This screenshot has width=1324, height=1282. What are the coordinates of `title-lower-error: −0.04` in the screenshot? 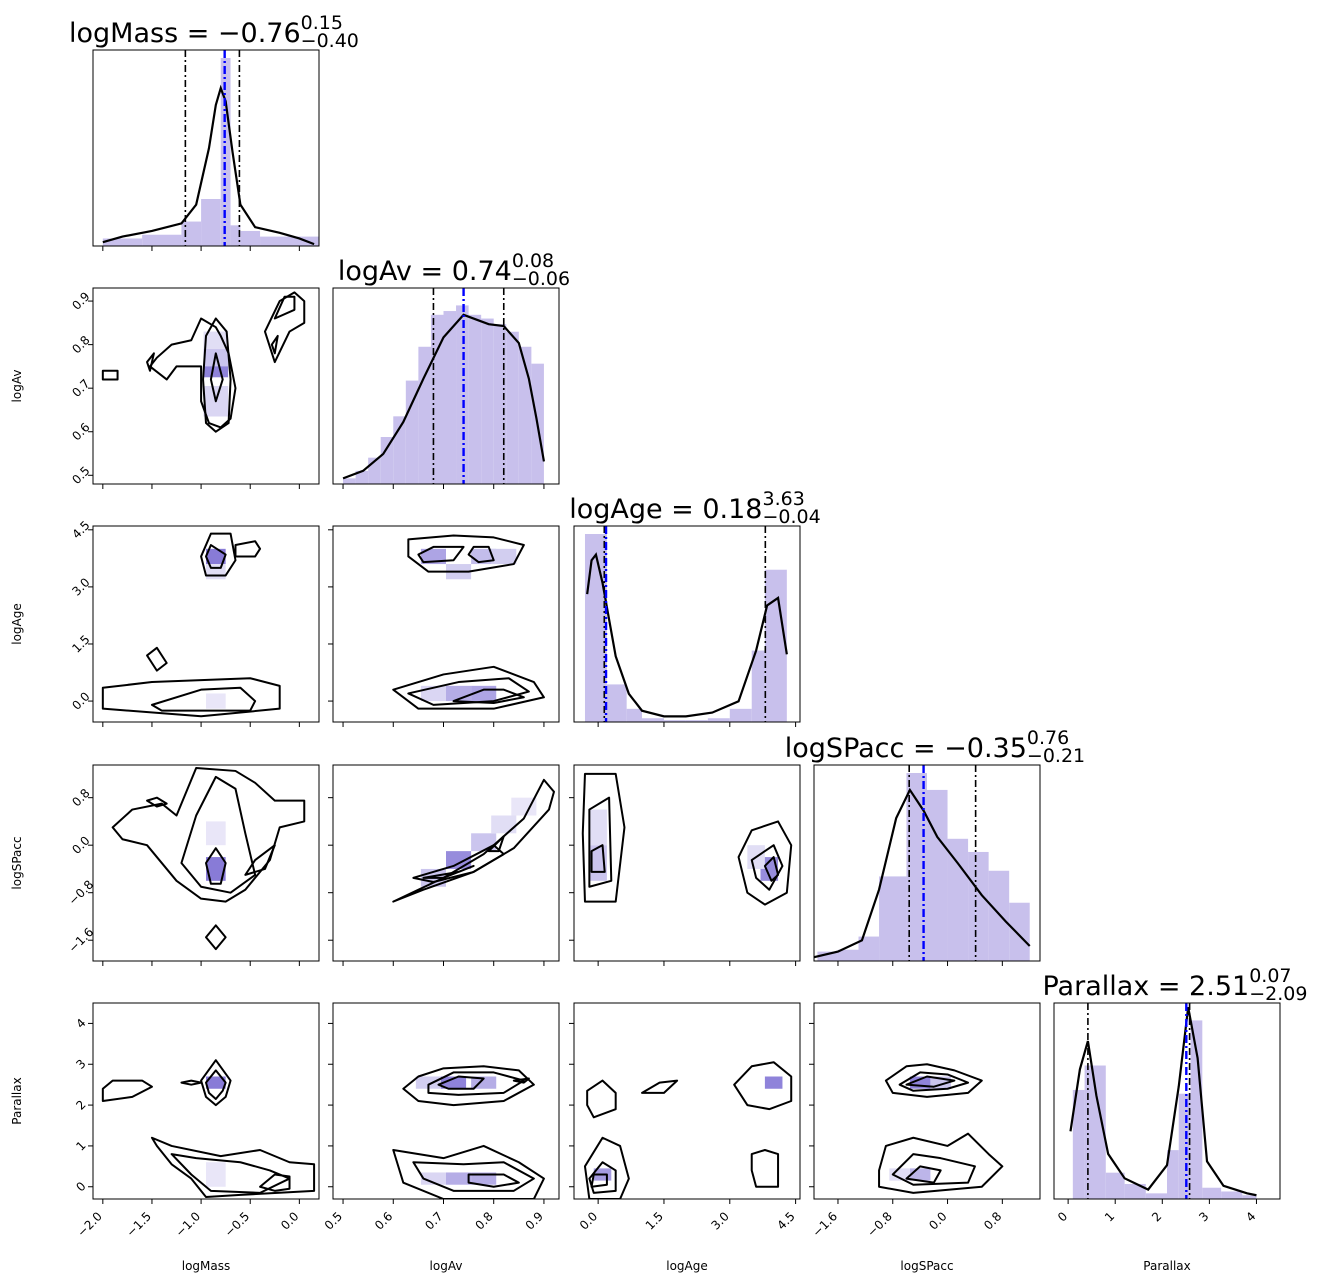 It's located at (791, 517).